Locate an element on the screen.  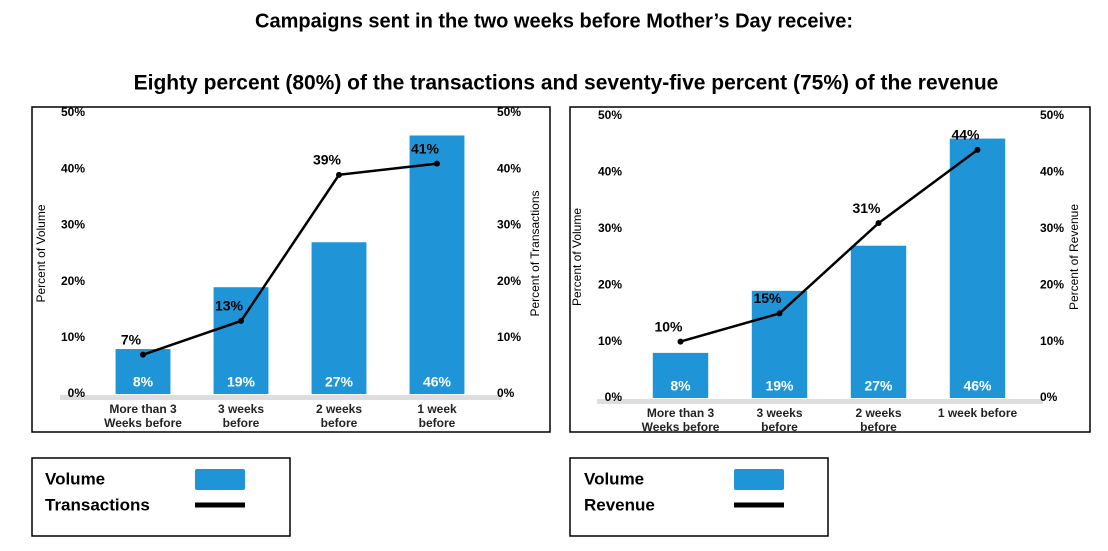
line-value-label: 31% is located at coordinates (866, 208).